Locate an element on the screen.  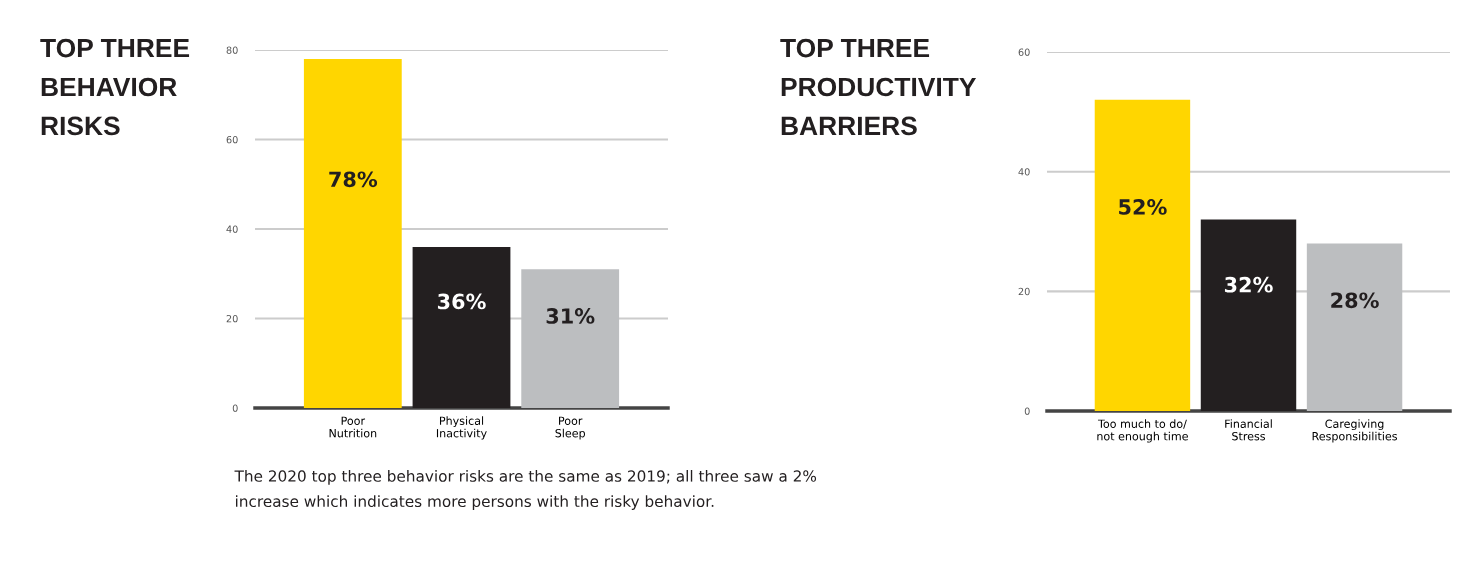
data-label: 31% is located at coordinates (570, 316).